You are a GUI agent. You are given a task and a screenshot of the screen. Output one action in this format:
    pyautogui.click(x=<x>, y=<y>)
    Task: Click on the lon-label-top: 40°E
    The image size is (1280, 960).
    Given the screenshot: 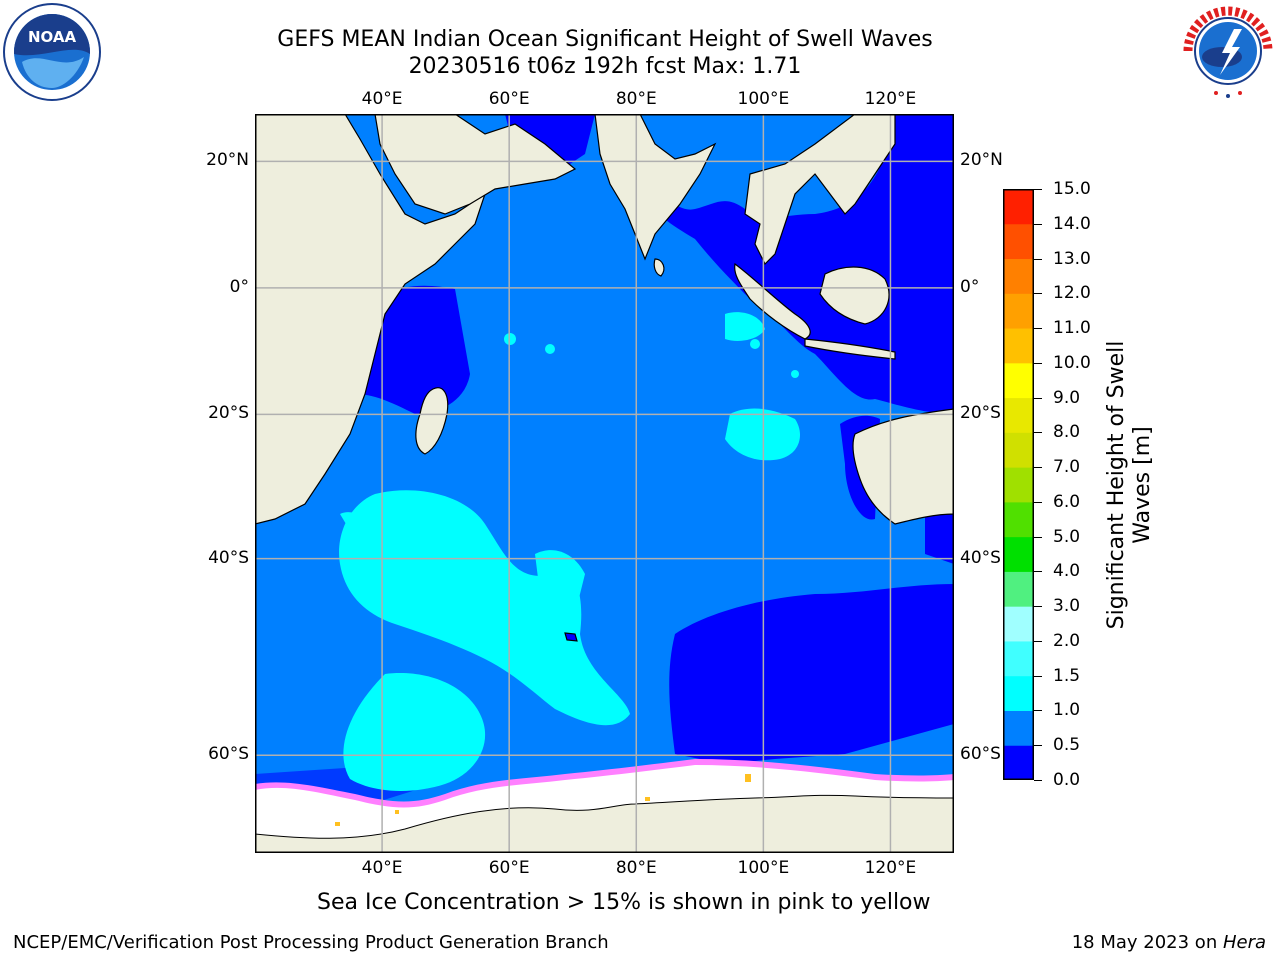 What is the action you would take?
    pyautogui.click(x=382, y=99)
    